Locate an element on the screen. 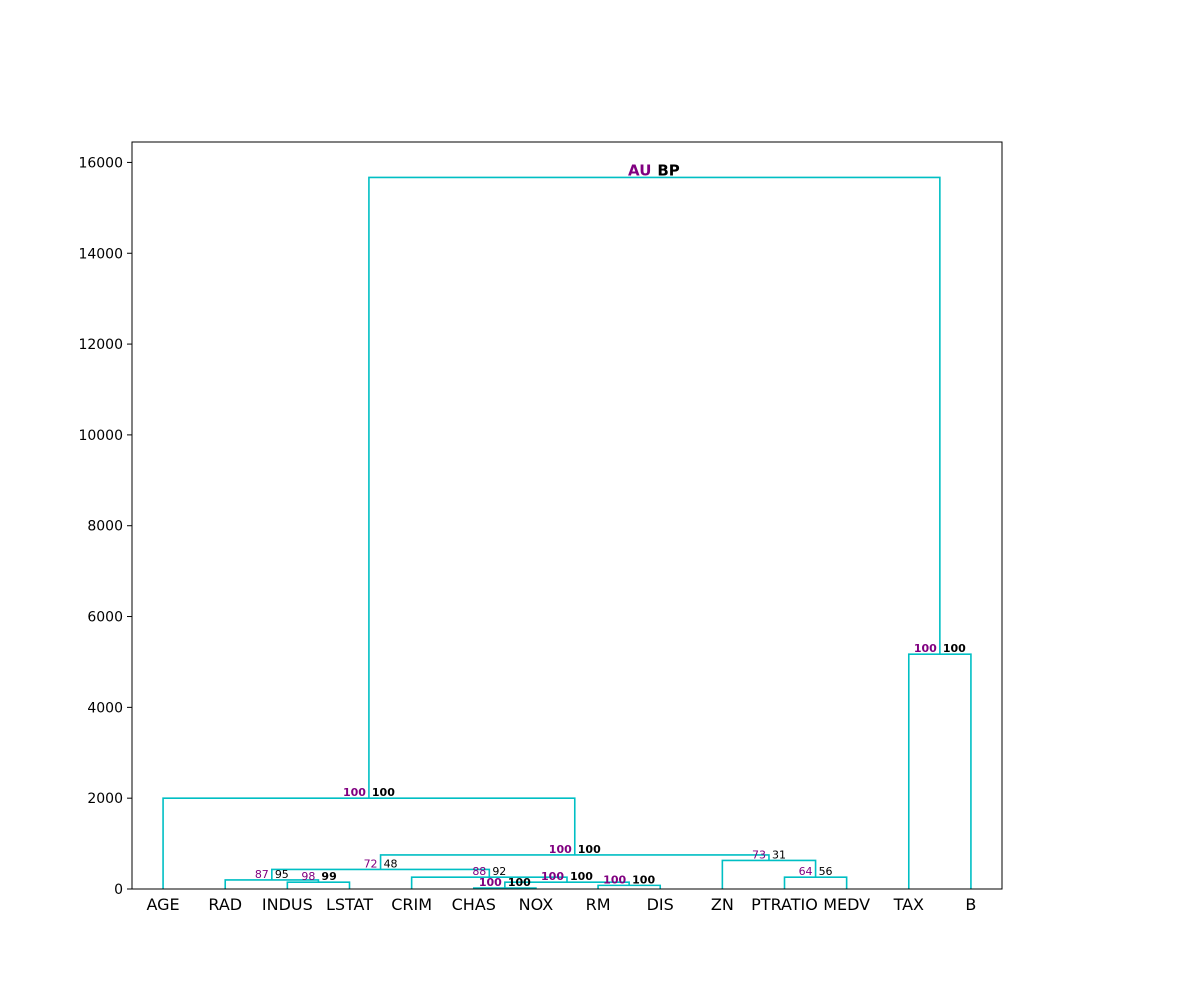  au-value-label: 64 is located at coordinates (806, 871).